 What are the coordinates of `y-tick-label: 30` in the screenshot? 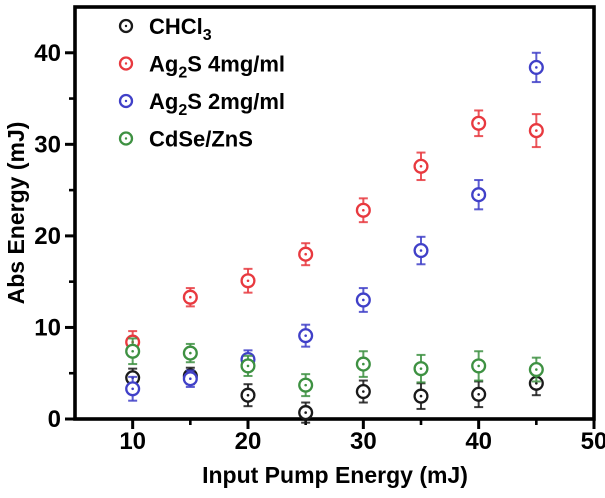 It's located at (47, 144).